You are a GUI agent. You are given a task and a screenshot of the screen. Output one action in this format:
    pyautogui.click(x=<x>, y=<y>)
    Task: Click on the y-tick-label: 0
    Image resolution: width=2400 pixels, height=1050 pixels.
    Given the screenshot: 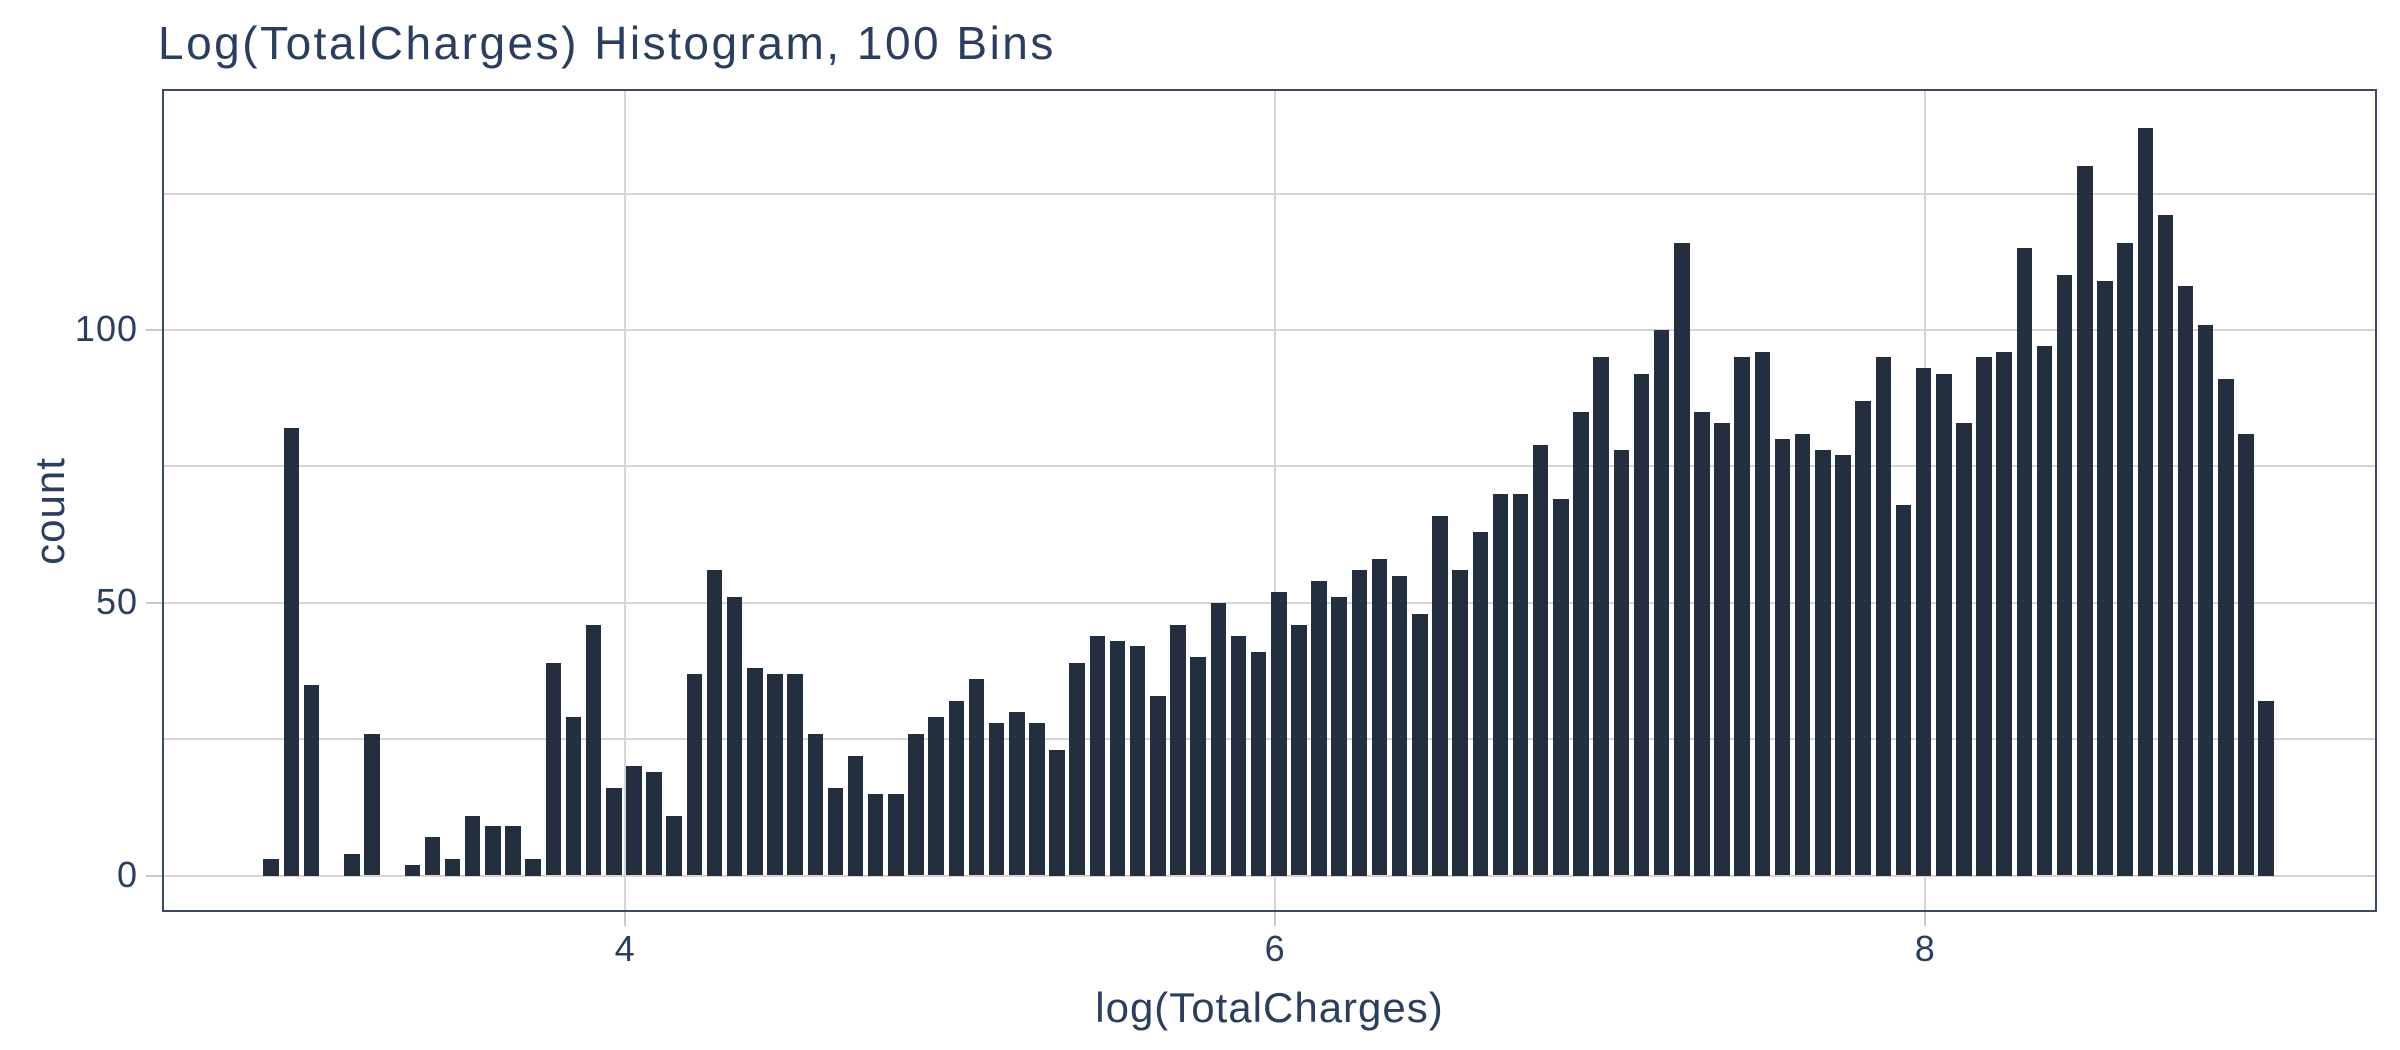 What is the action you would take?
    pyautogui.click(x=127, y=874)
    